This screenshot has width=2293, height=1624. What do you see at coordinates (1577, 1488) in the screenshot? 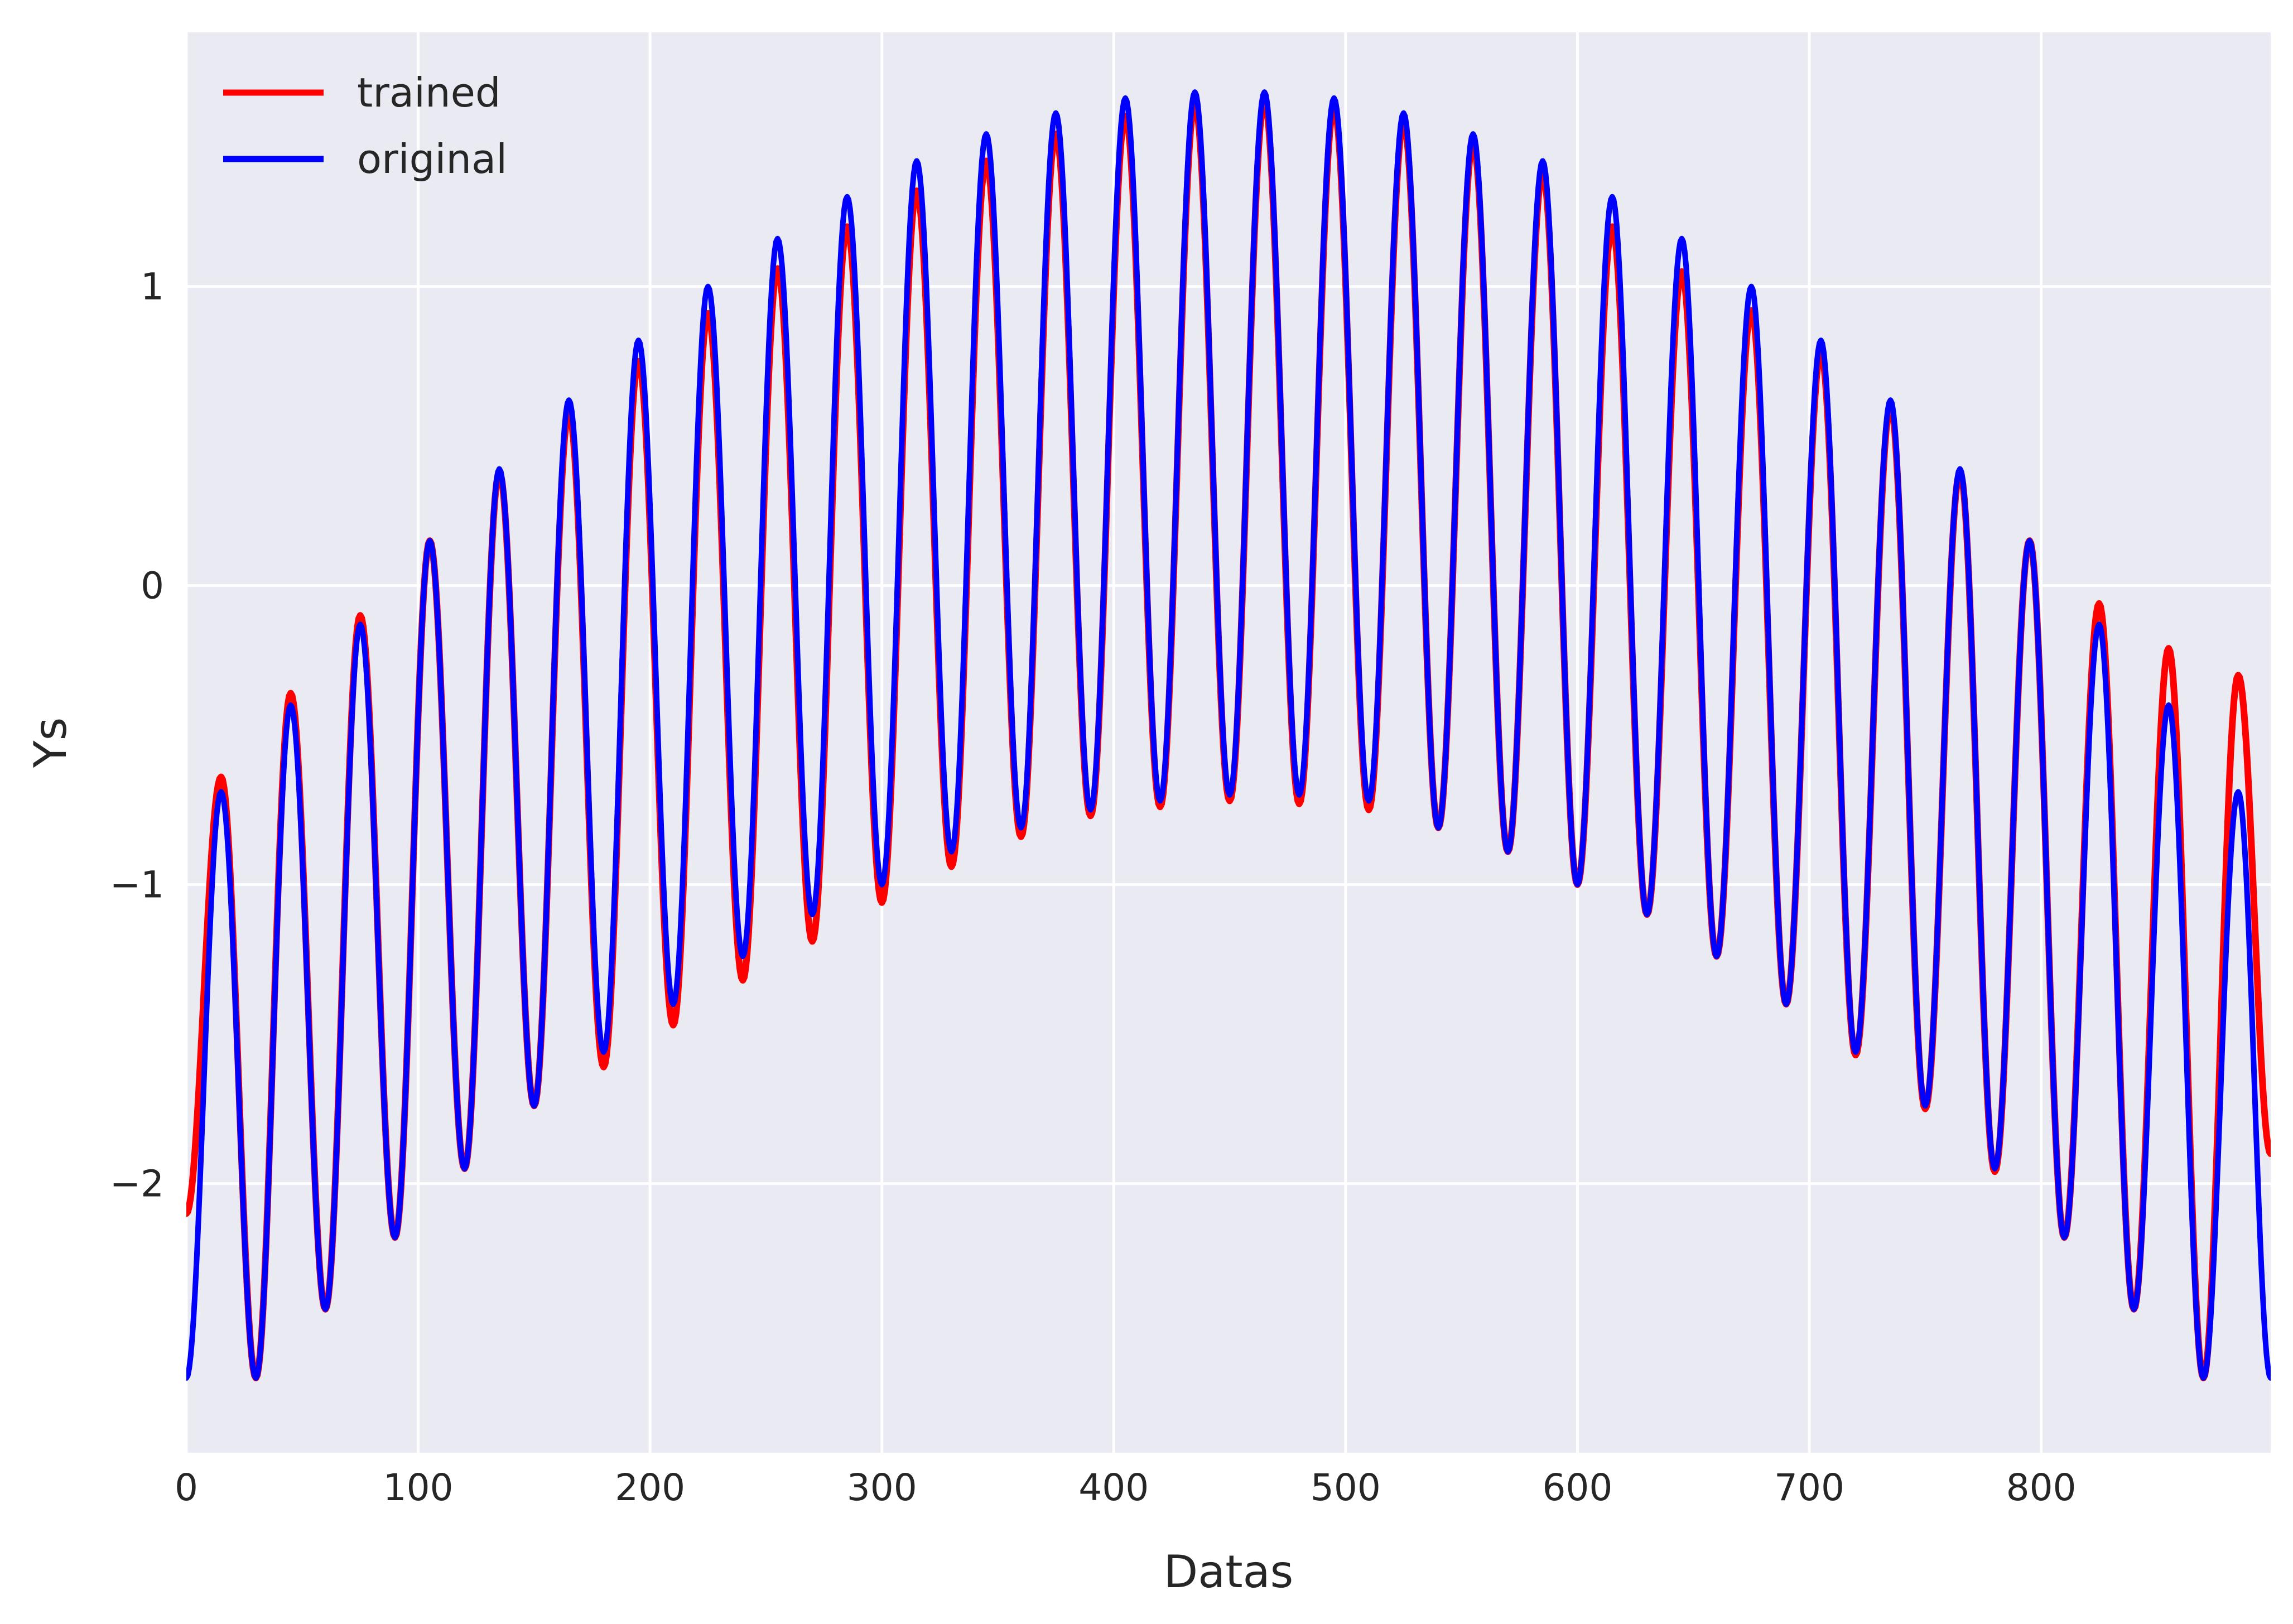
I see `x-tick-label: 600` at bounding box center [1577, 1488].